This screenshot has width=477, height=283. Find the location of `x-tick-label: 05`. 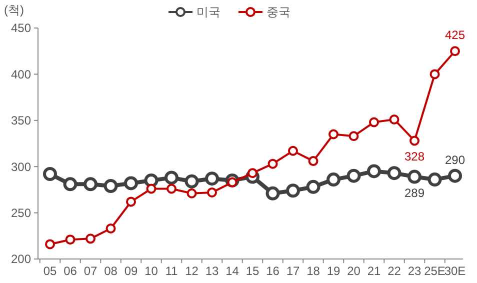

x-tick-label: 05 is located at coordinates (50, 271).